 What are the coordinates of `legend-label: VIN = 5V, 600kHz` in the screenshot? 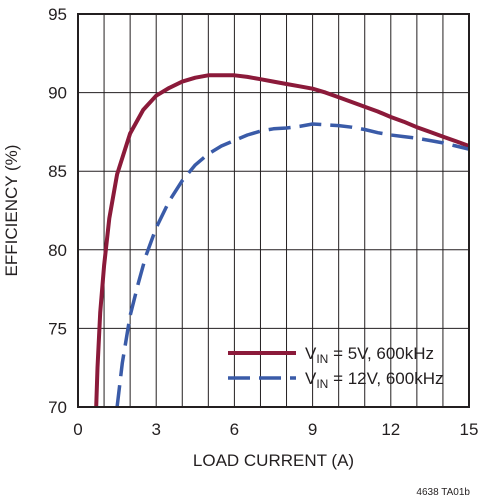 It's located at (369, 355).